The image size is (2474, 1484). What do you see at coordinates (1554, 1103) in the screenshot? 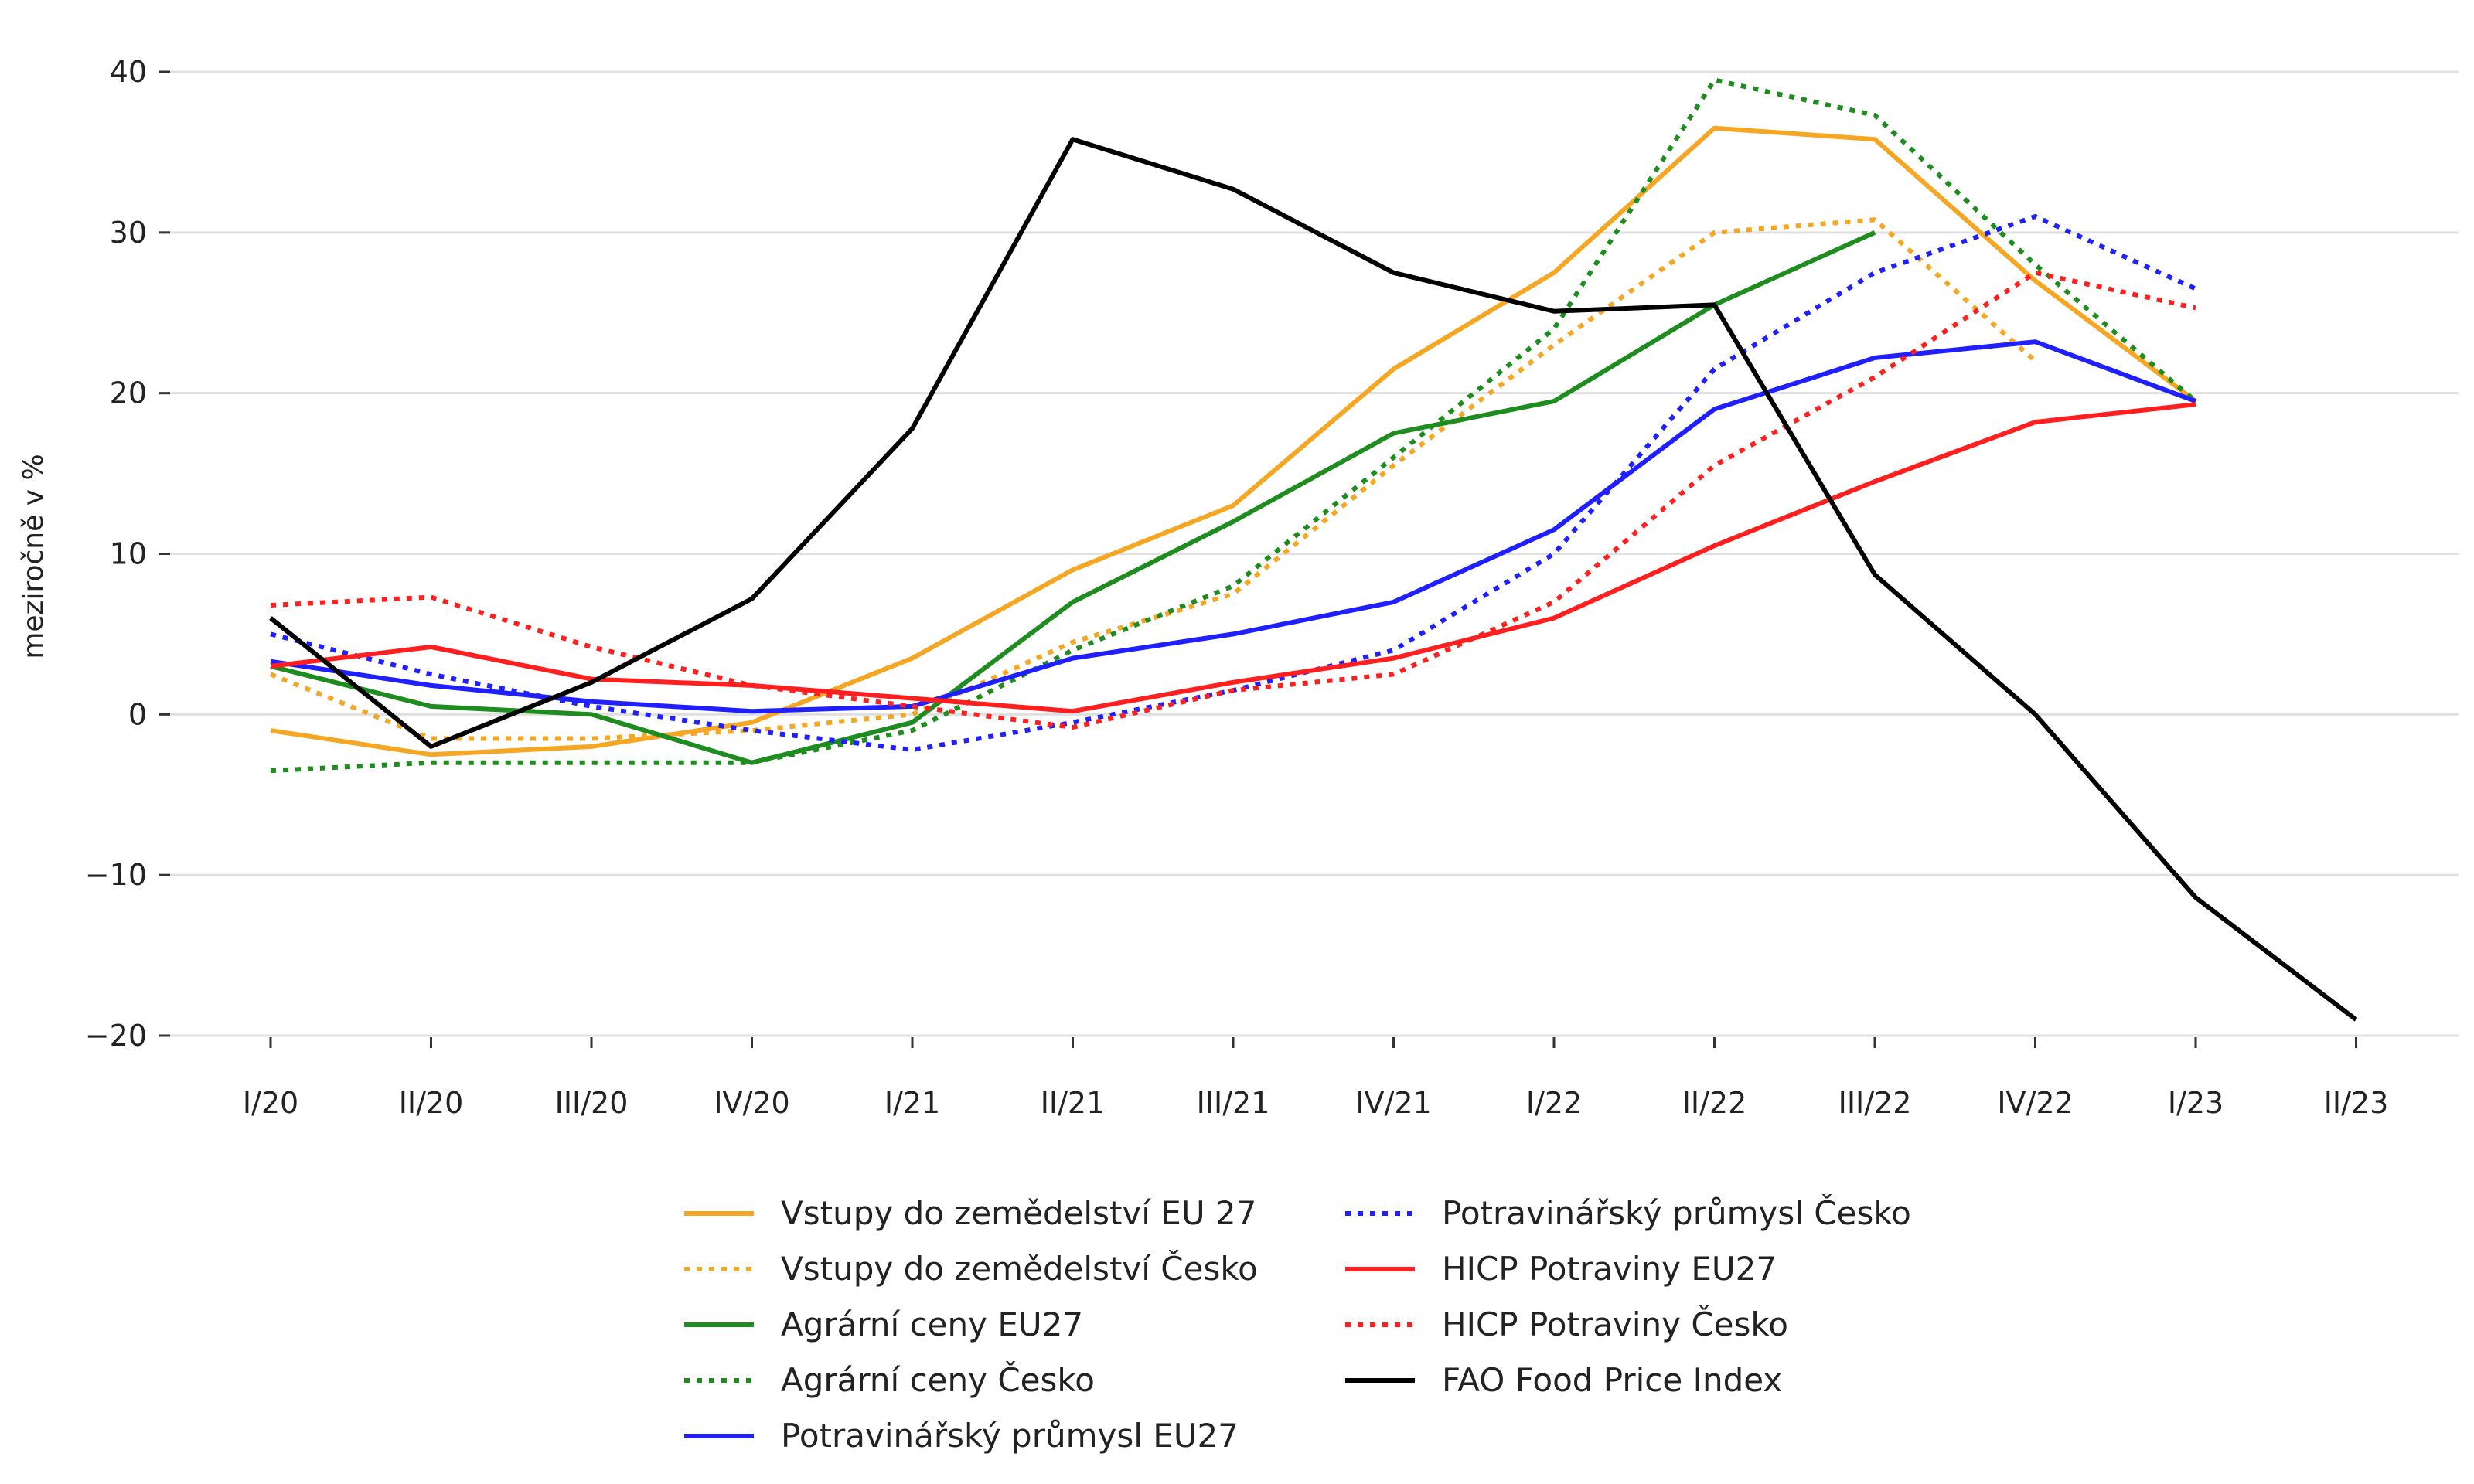
I see `x-tick-label: I/22` at bounding box center [1554, 1103].